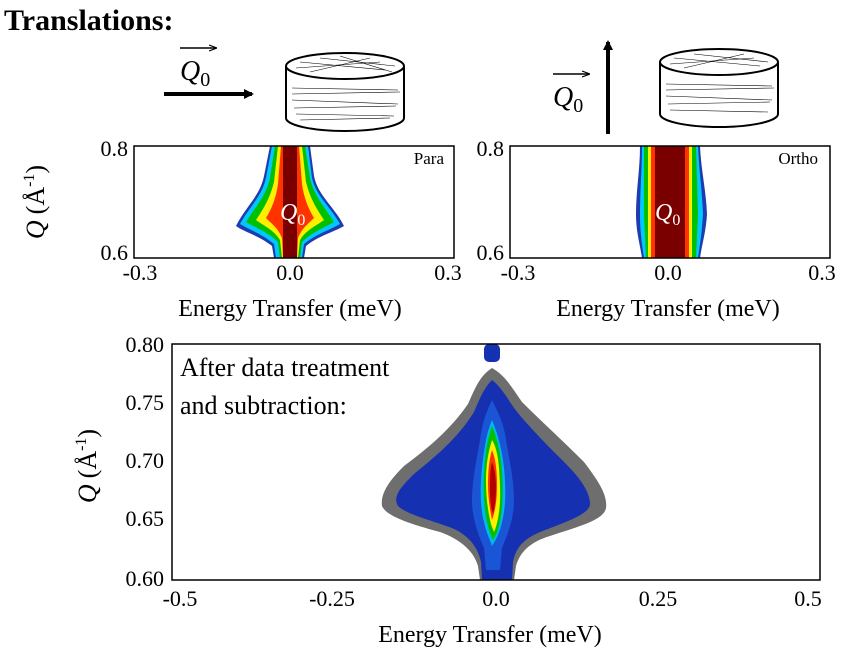 This screenshot has width=841, height=650. Describe the element at coordinates (798, 158) in the screenshot. I see `ortho-corner-label: Ortho` at that location.